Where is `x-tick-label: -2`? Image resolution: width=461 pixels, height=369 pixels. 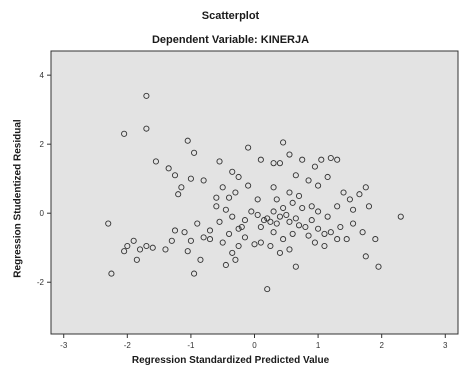 x-tick-label: -2 is located at coordinates (128, 345).